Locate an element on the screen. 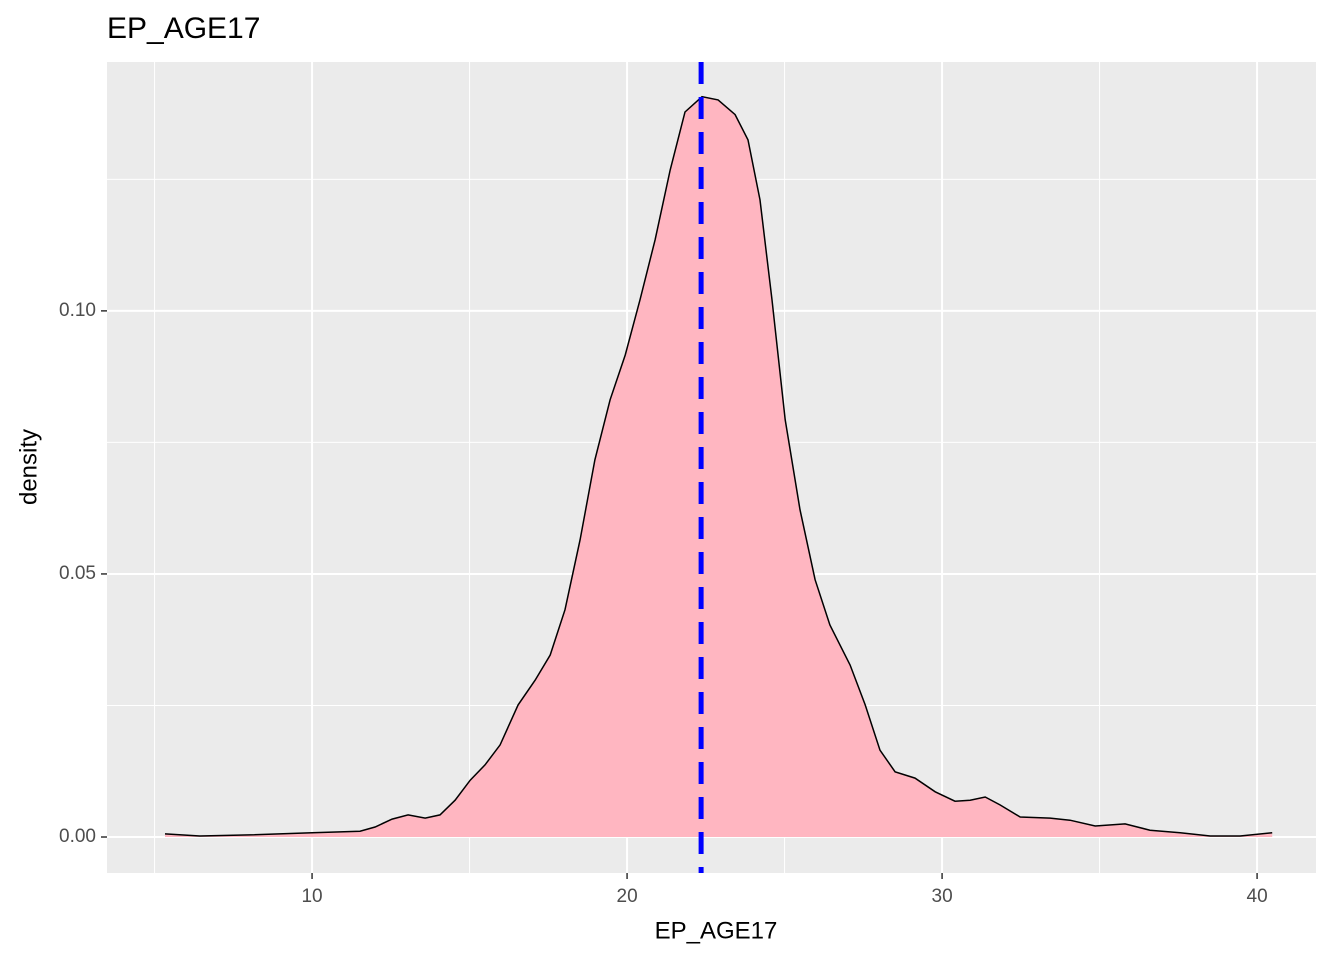 This screenshot has height=960, width=1344. y-axis-title: density is located at coordinates (28, 467).